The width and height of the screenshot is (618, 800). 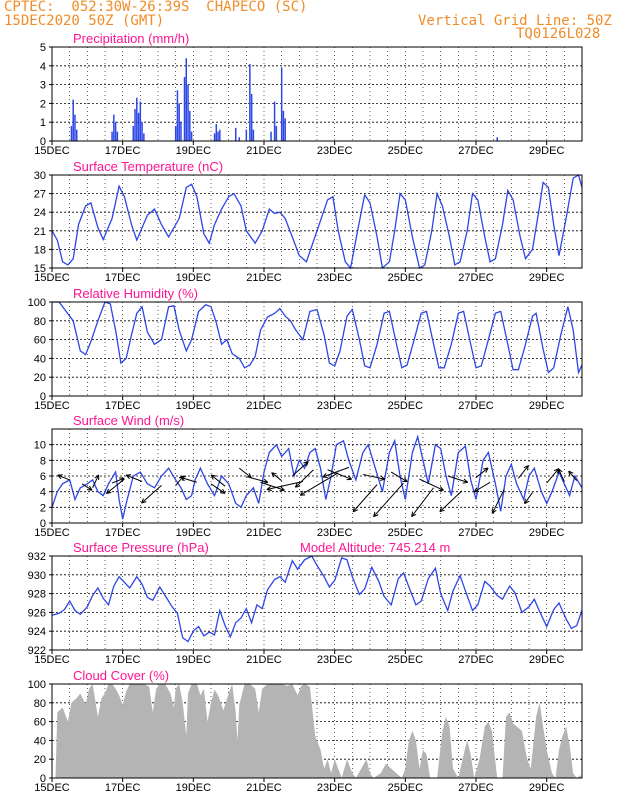 I want to click on y-tick-label: 30, so click(x=40, y=176).